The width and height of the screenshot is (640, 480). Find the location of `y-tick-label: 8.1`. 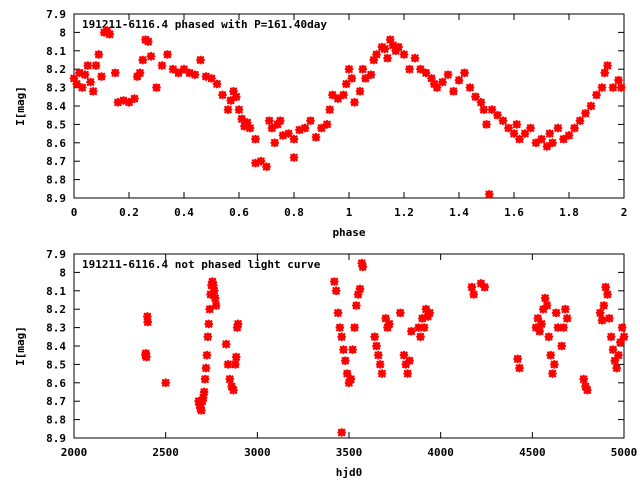

y-tick-label: 8.1 is located at coordinates (56, 291).